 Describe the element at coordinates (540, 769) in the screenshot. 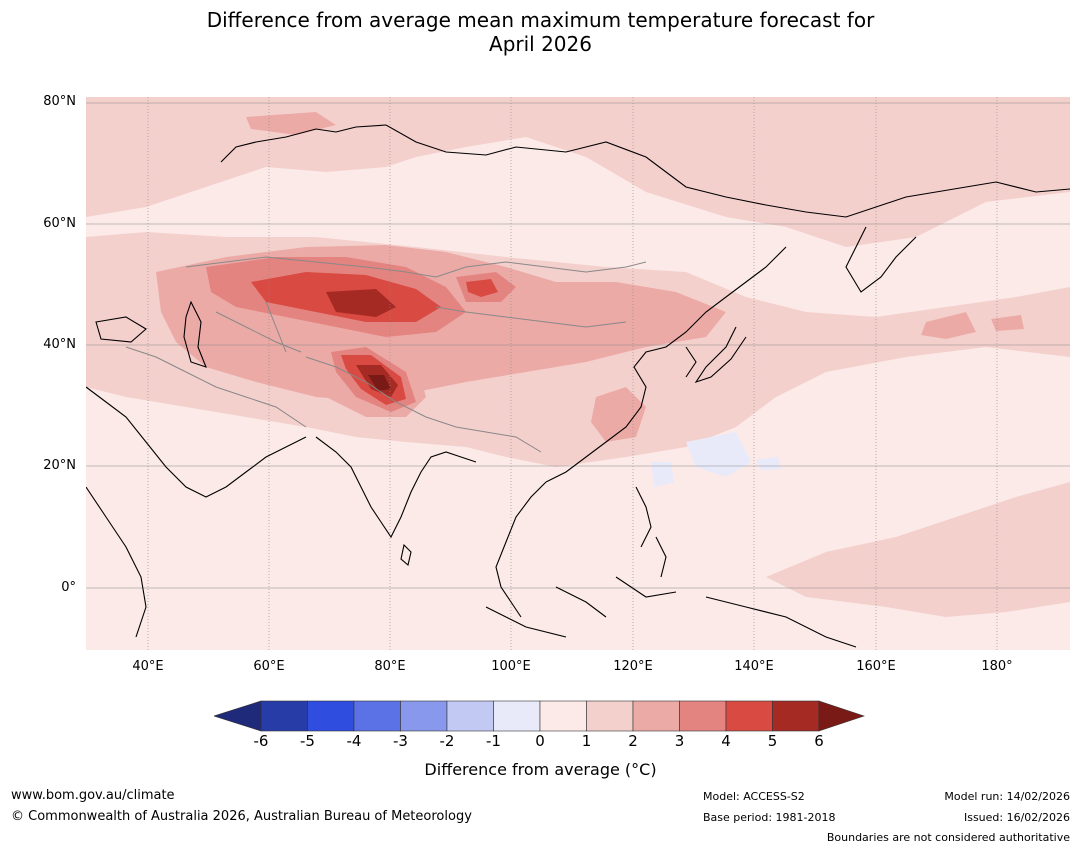

I see `colorbar-title: Difference from average (°C)` at that location.